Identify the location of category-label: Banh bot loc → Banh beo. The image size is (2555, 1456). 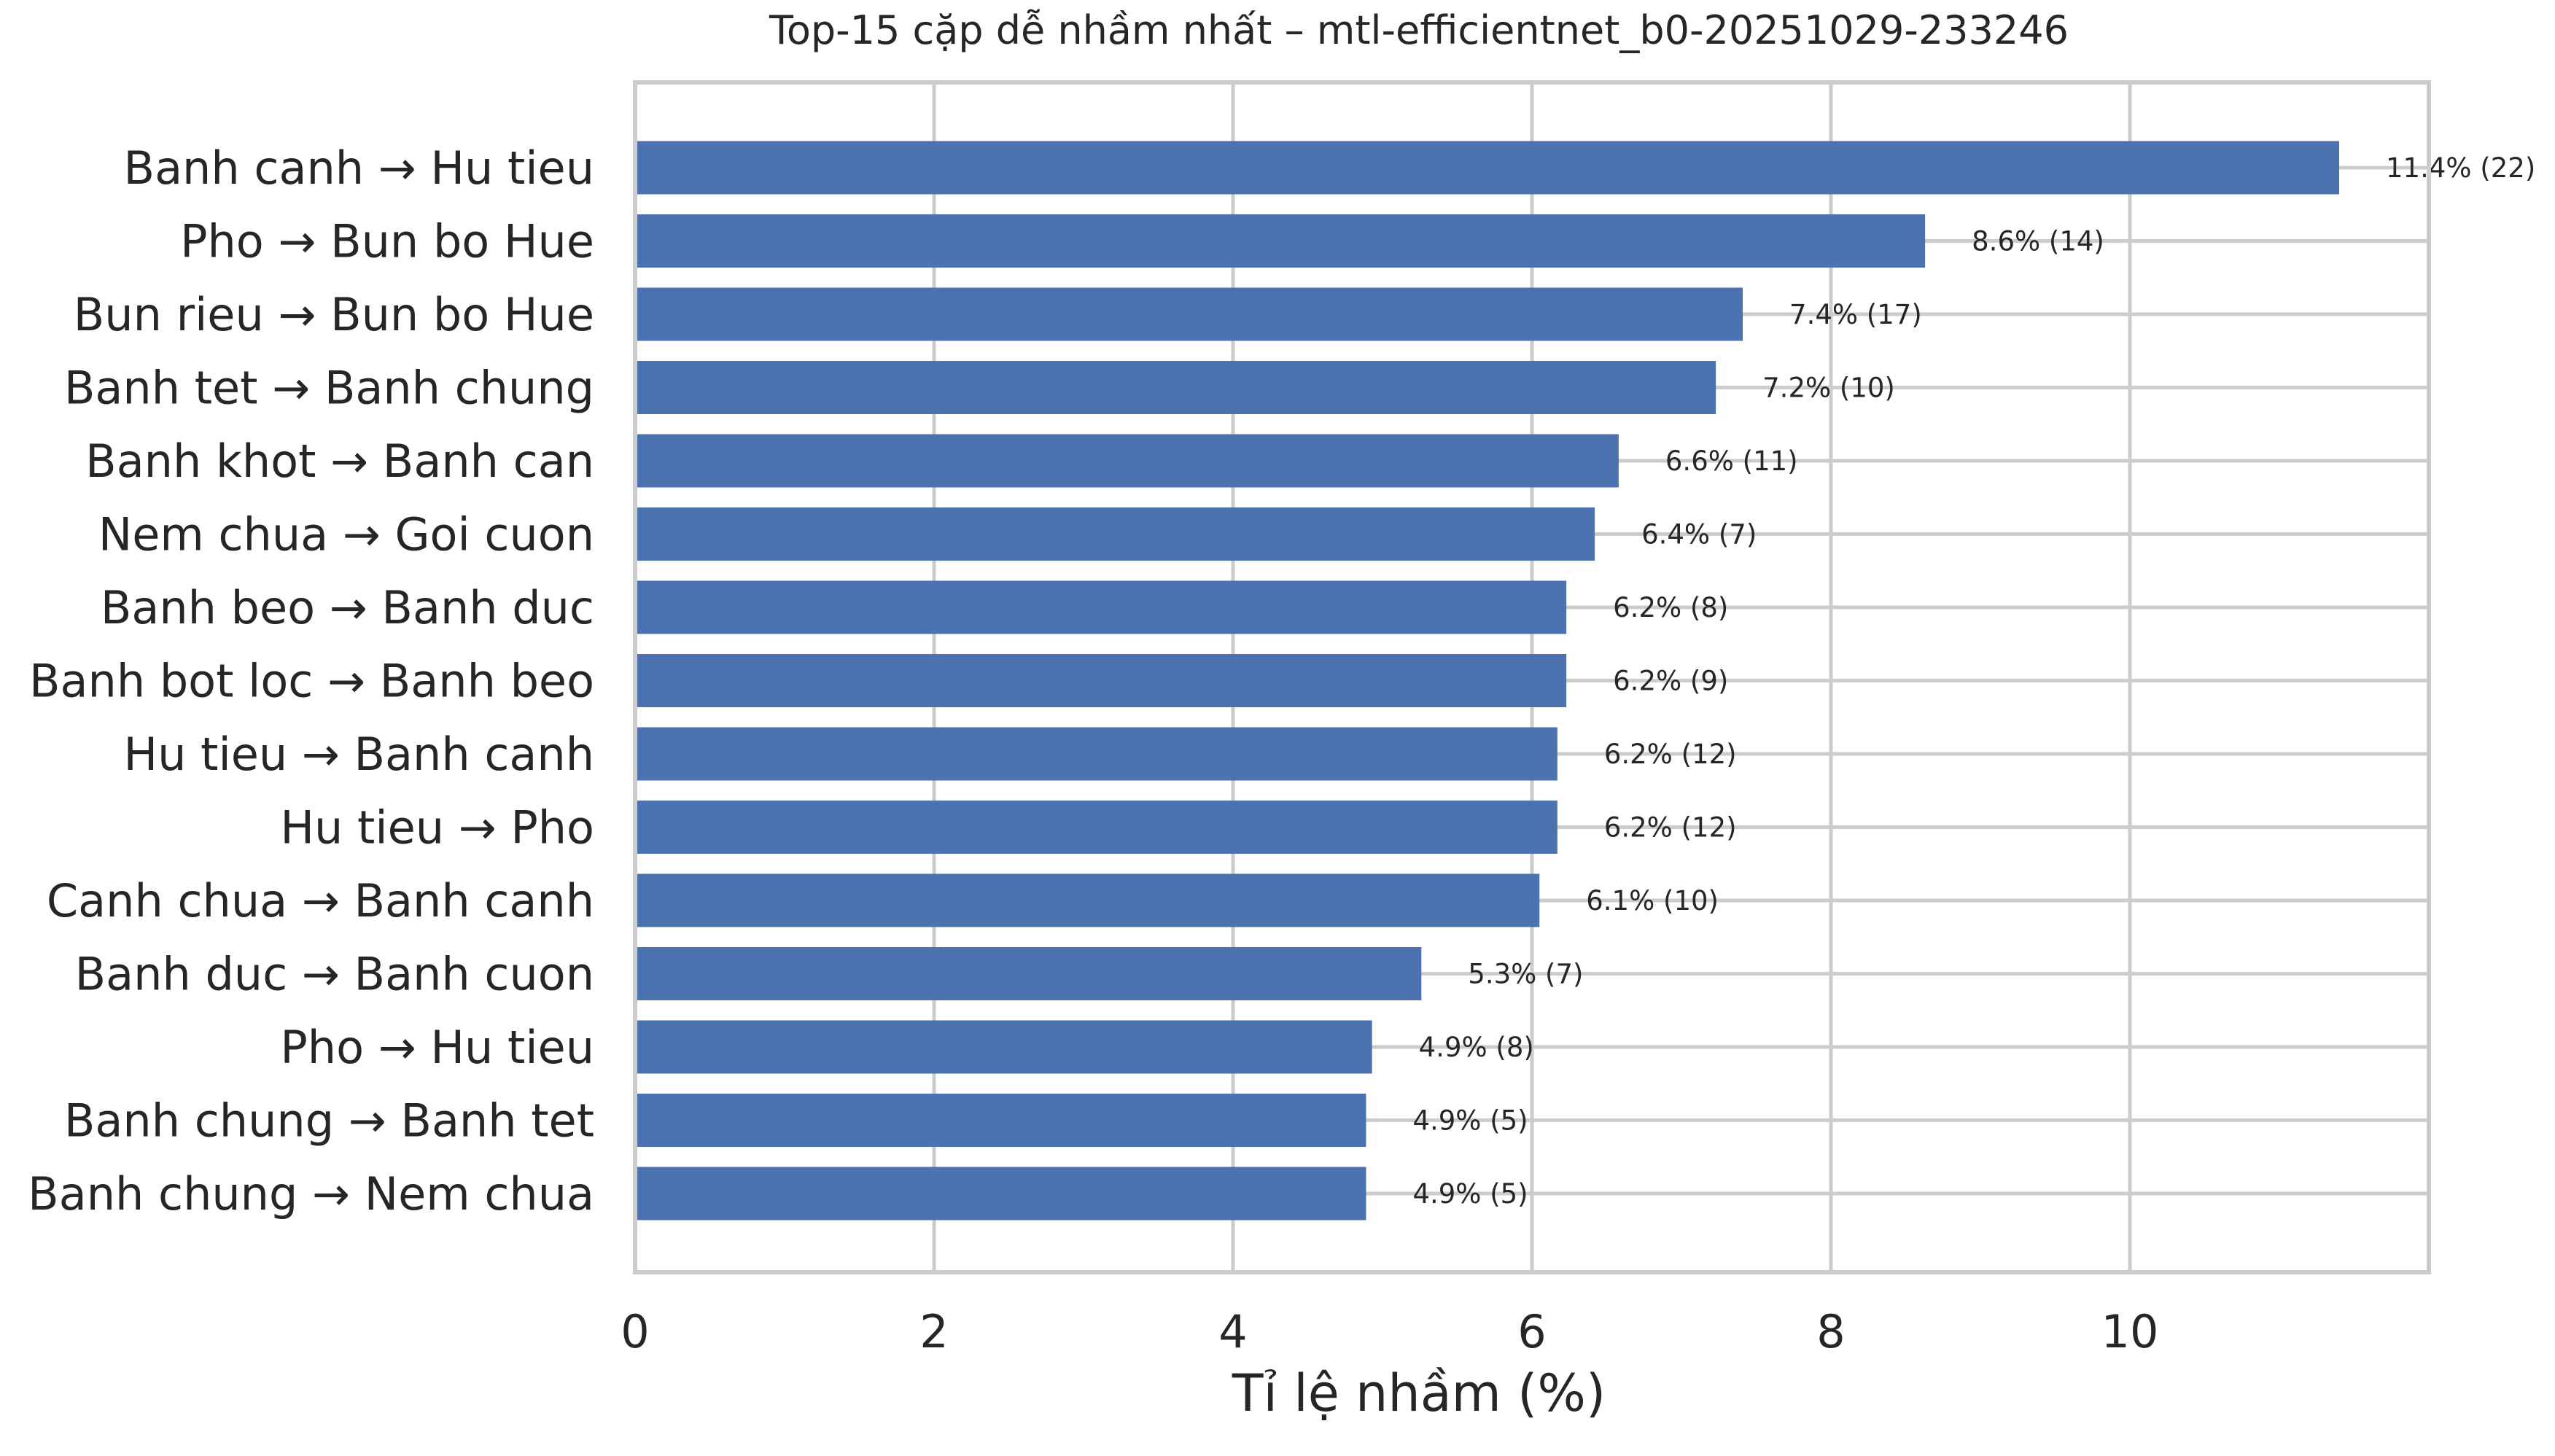
(311, 681).